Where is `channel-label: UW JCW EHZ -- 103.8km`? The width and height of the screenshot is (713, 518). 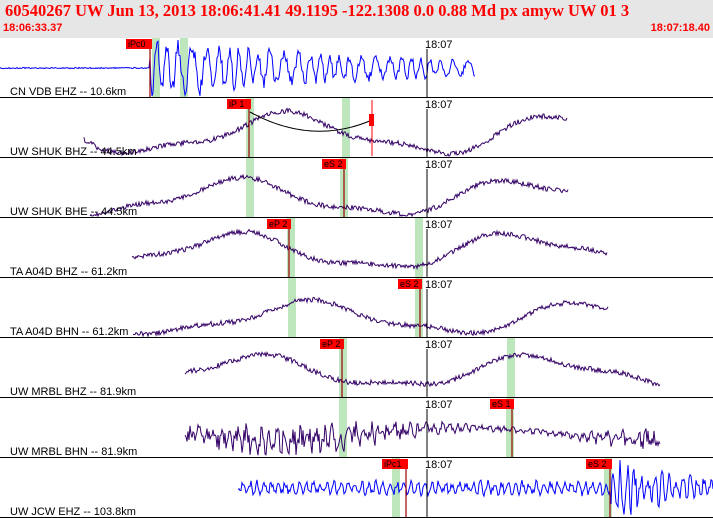 channel-label: UW JCW EHZ -- 103.8km is located at coordinates (73, 512).